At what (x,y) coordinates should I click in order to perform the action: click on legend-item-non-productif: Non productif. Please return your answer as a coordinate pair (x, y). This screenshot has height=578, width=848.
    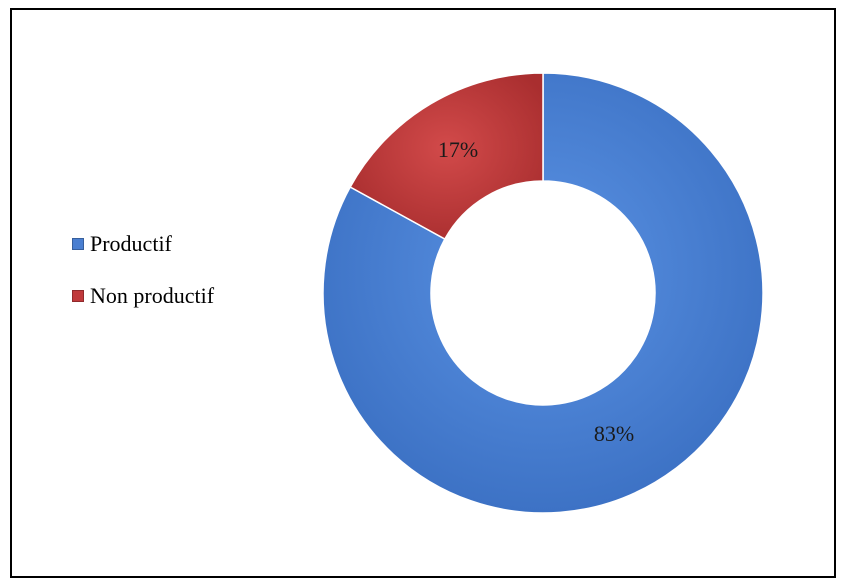
    Looking at the image, I should click on (143, 296).